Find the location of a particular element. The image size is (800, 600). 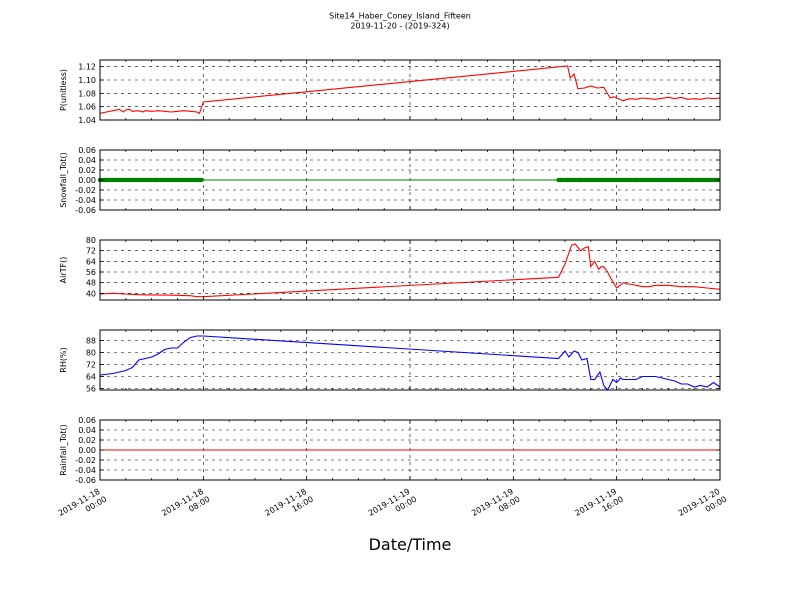

y-axis-label: RH(%) is located at coordinates (63, 359).